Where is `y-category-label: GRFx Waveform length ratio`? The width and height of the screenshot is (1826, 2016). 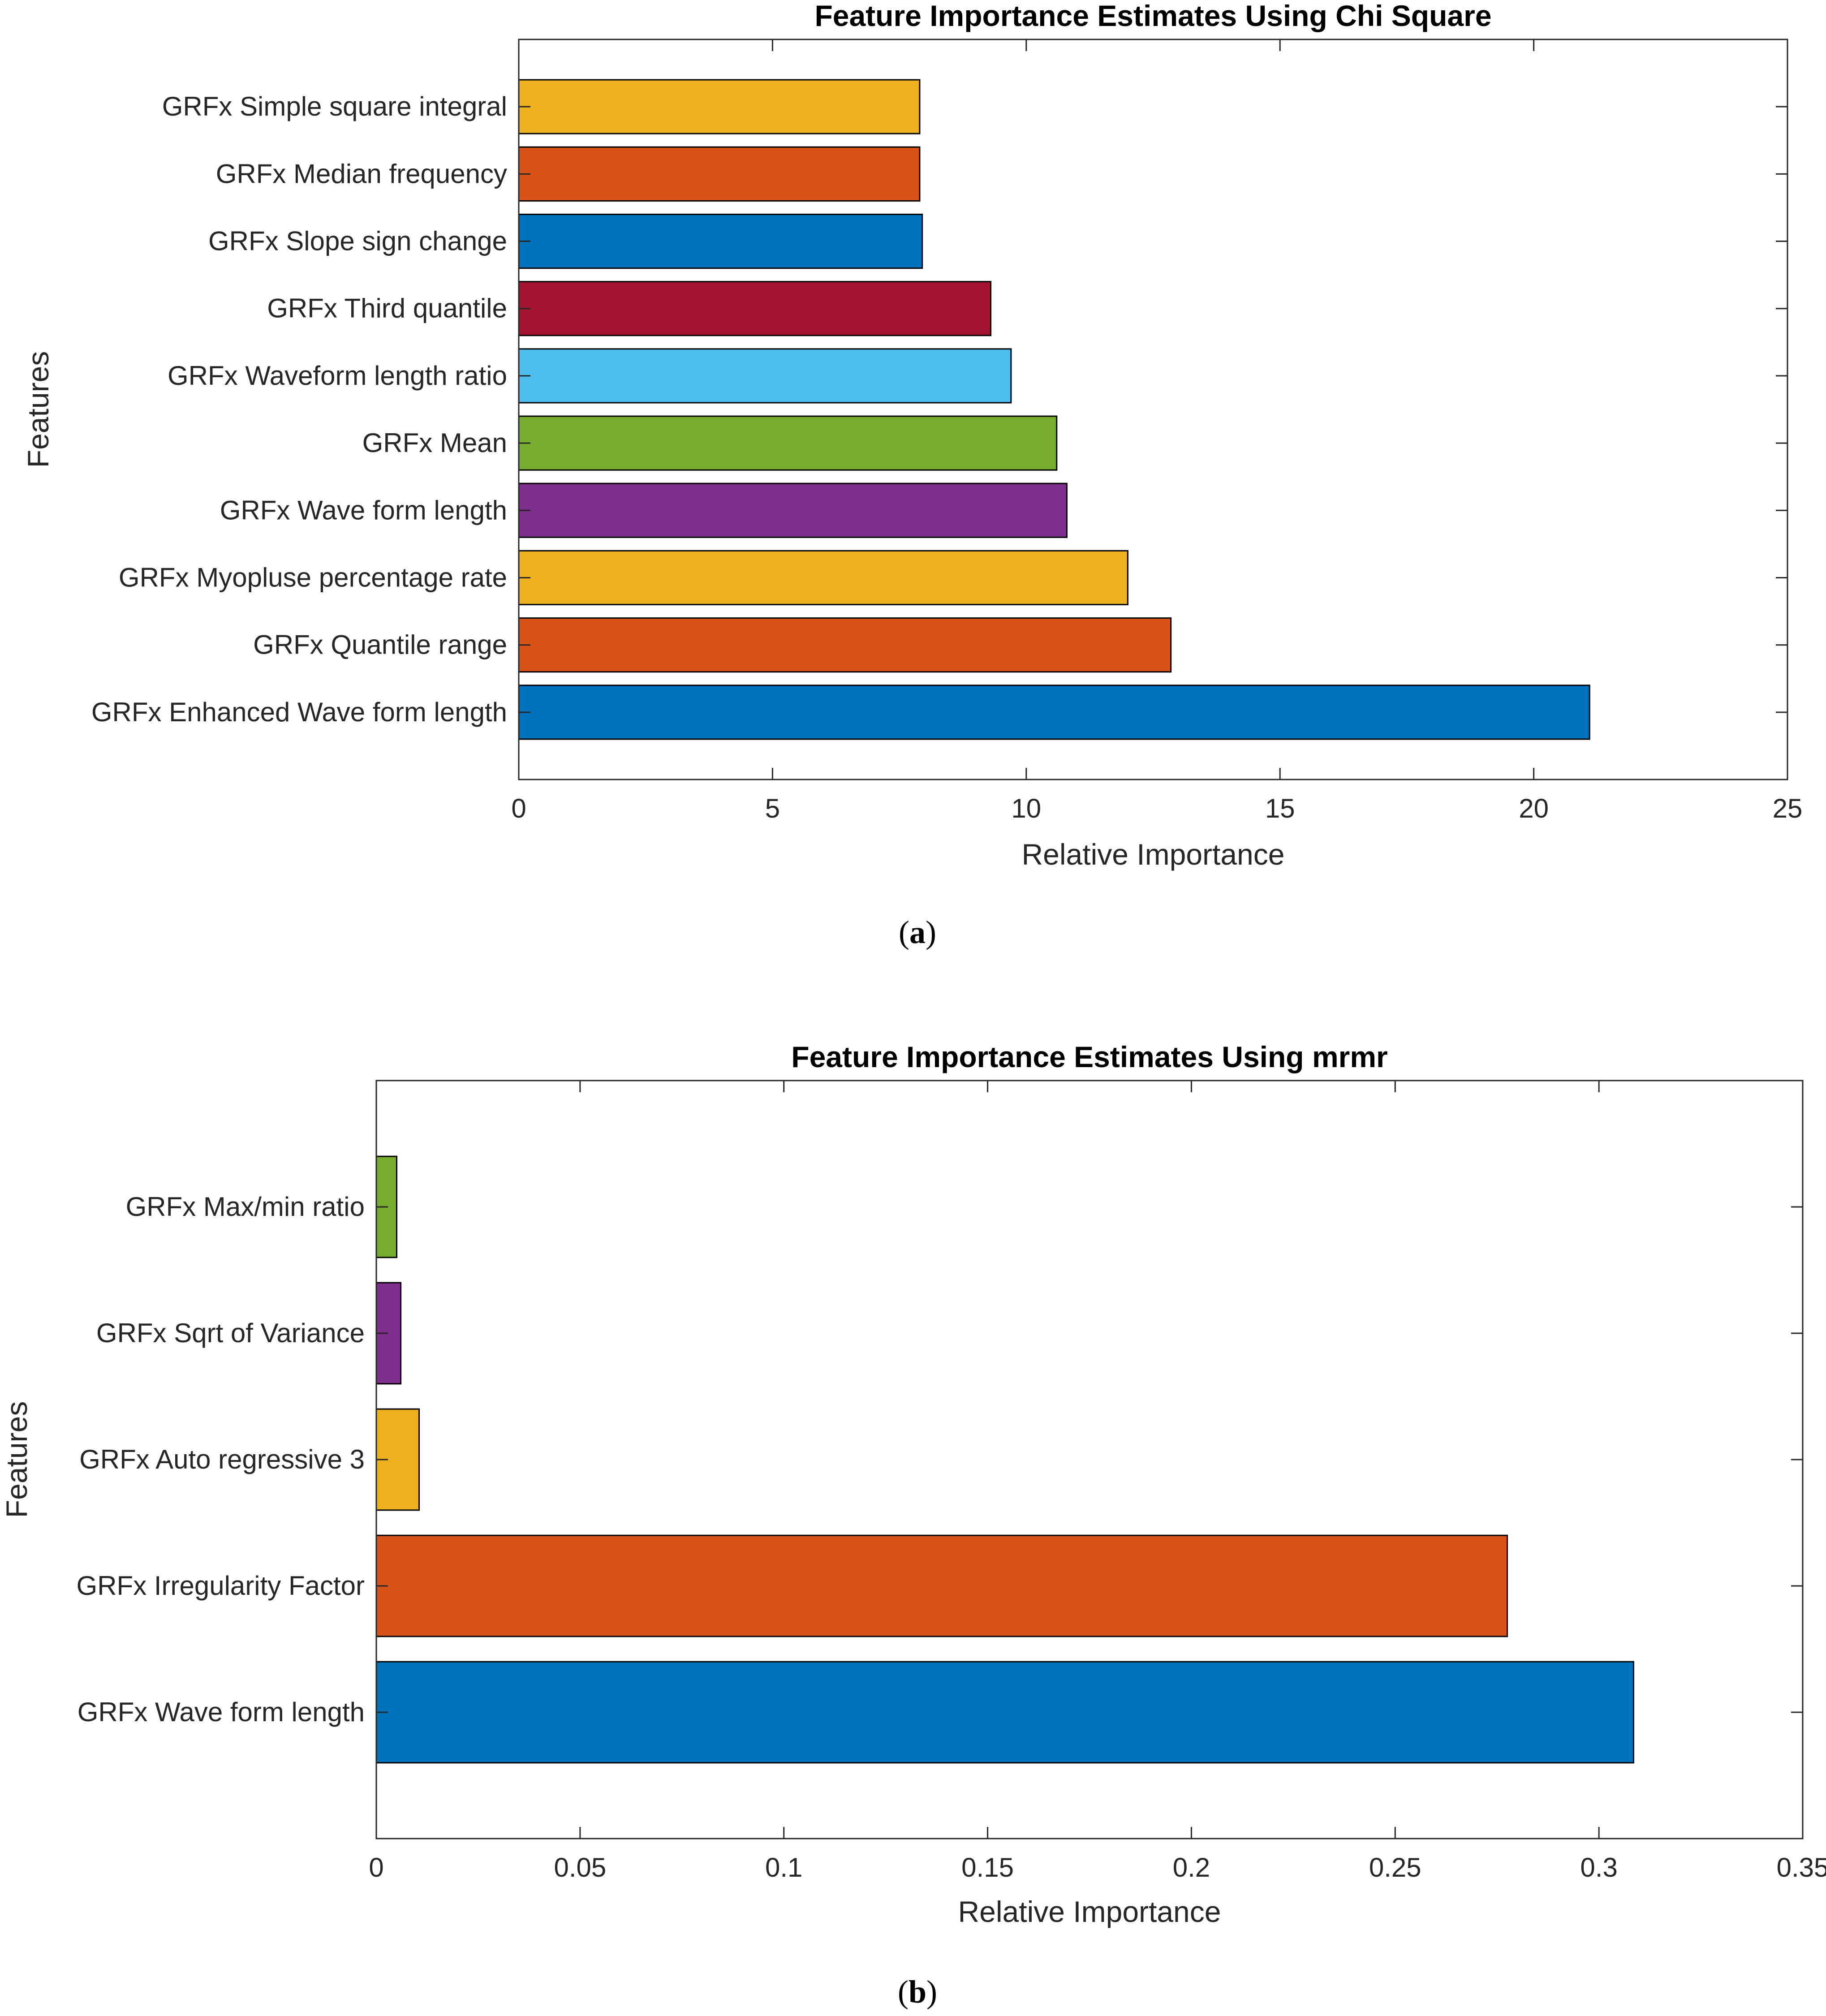
y-category-label: GRFx Waveform length ratio is located at coordinates (337, 376).